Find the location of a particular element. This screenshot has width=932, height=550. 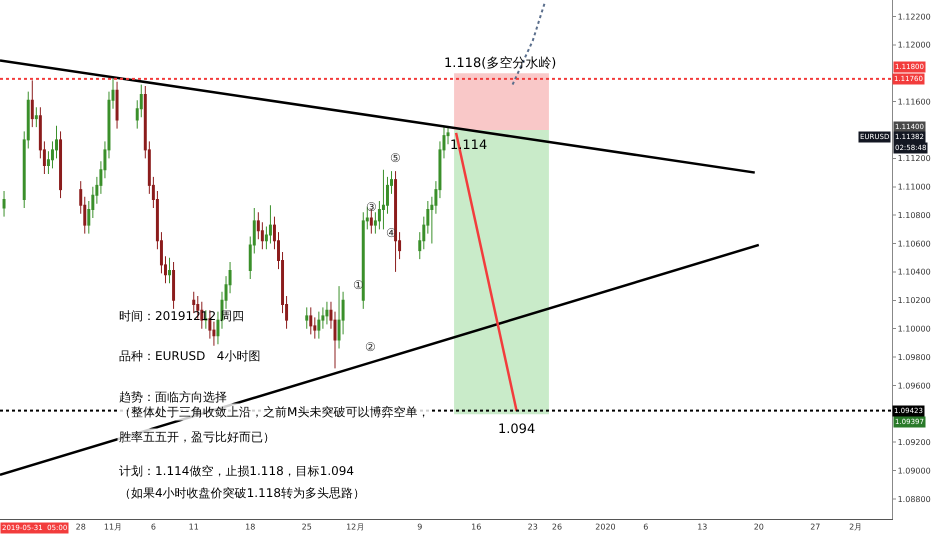

x-tick-label: 9 is located at coordinates (419, 527).